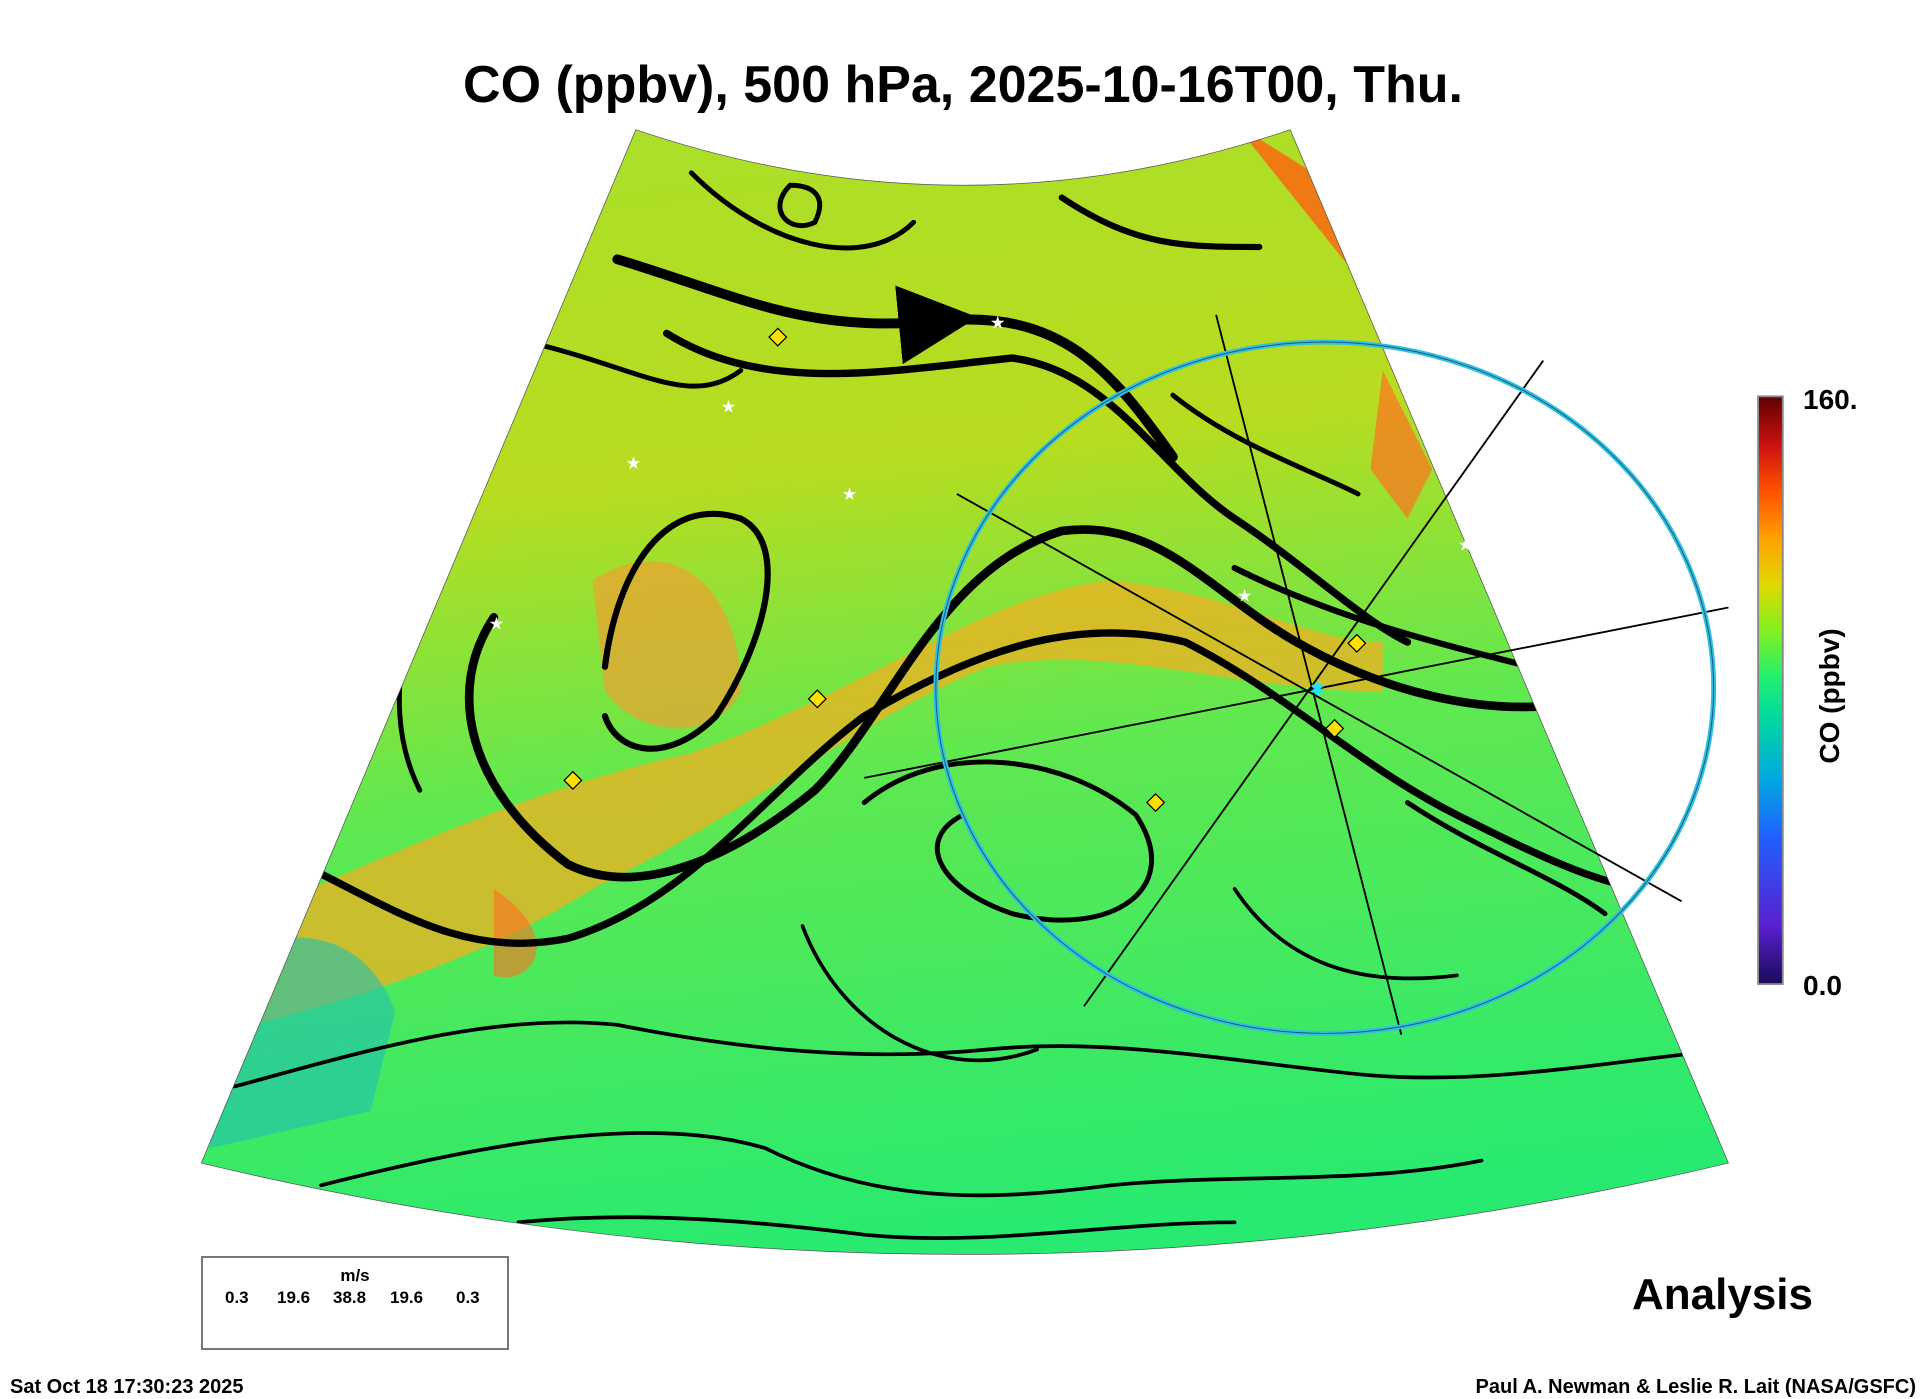  Describe the element at coordinates (350, 1297) in the screenshot. I see `legend-value: 38.8` at that location.